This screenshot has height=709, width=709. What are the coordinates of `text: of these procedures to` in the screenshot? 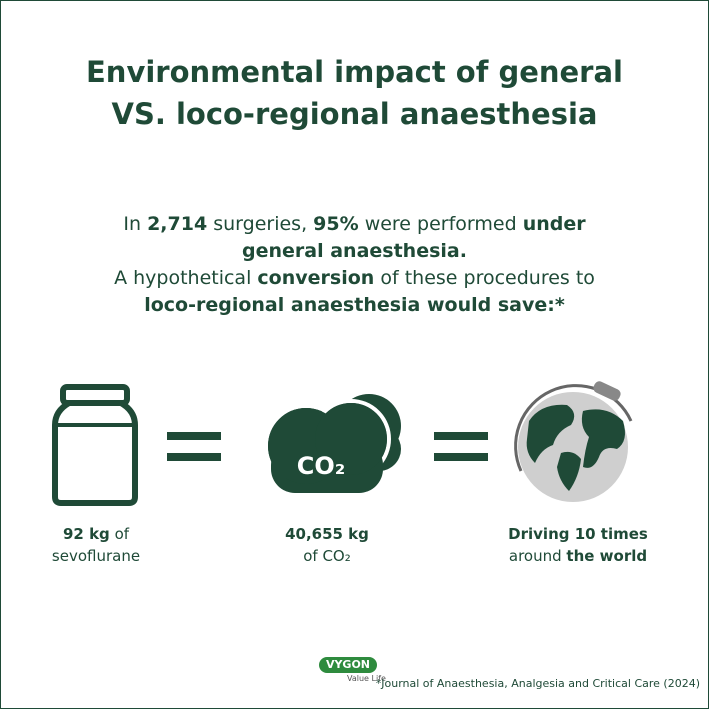 It's located at (487, 278).